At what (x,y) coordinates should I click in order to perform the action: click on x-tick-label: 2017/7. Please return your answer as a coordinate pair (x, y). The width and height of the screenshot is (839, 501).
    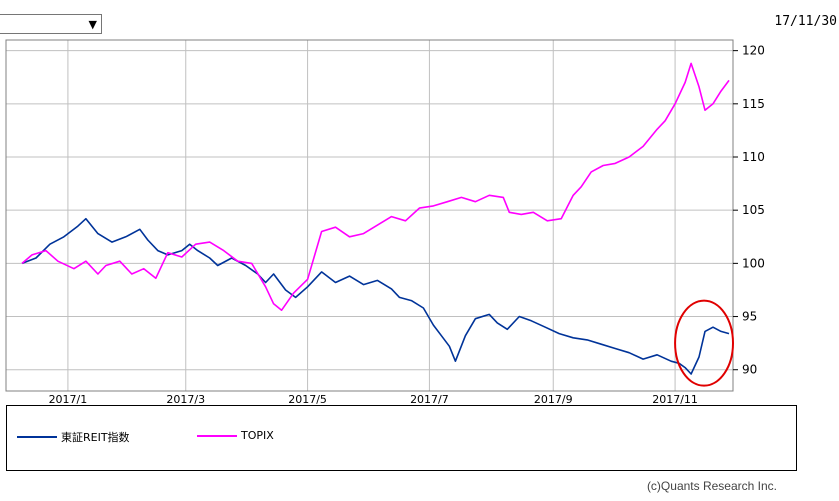
    Looking at the image, I should click on (429, 399).